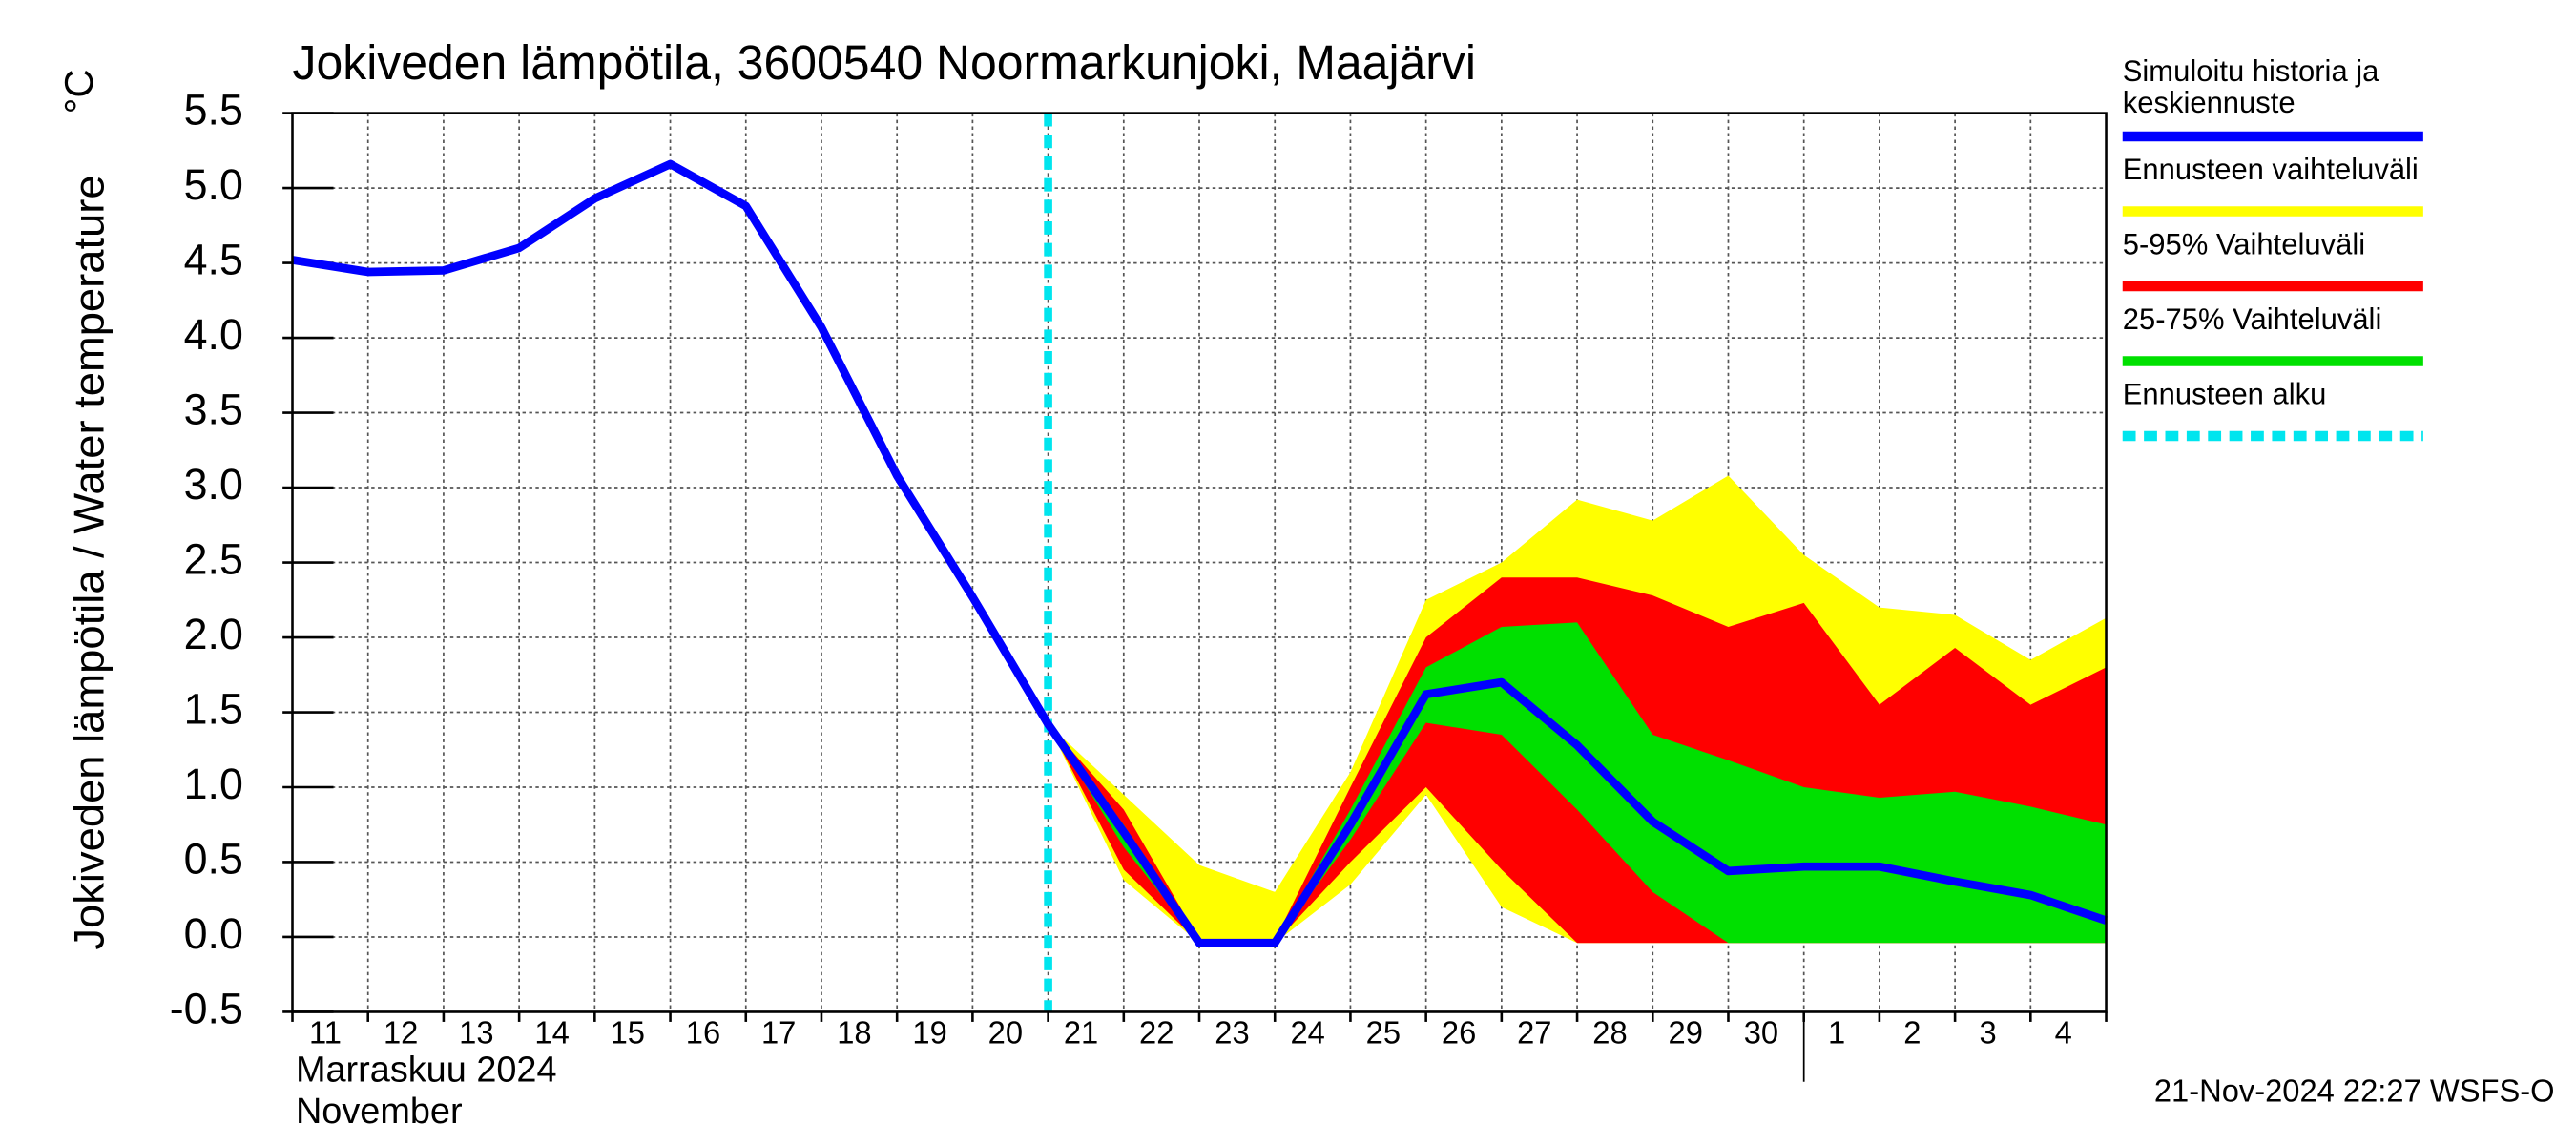 The width and height of the screenshot is (2576, 1145). What do you see at coordinates (78, 92) in the screenshot?
I see `y-unit: °C` at bounding box center [78, 92].